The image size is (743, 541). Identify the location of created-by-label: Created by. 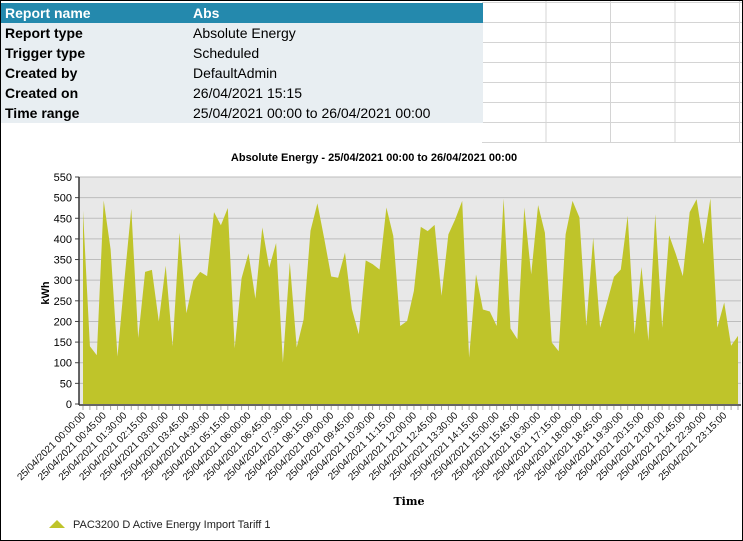
(97, 73).